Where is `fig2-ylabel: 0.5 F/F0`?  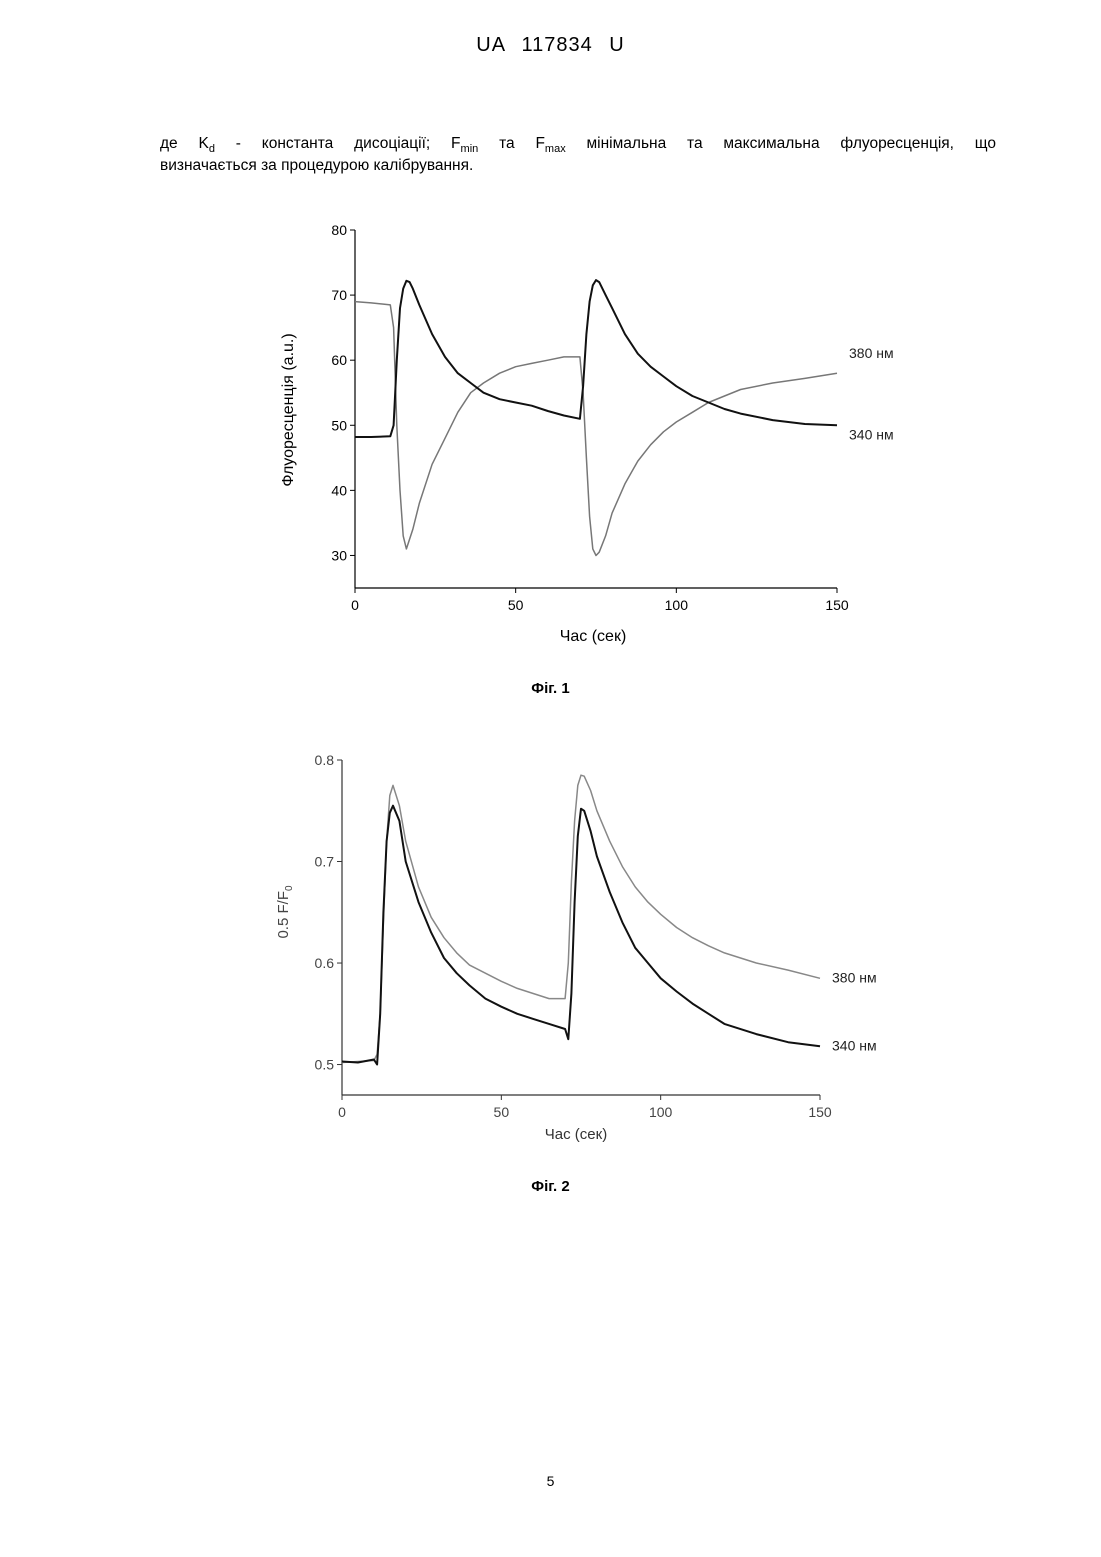
fig2-ylabel: 0.5 F/F0 is located at coordinates (285, 912).